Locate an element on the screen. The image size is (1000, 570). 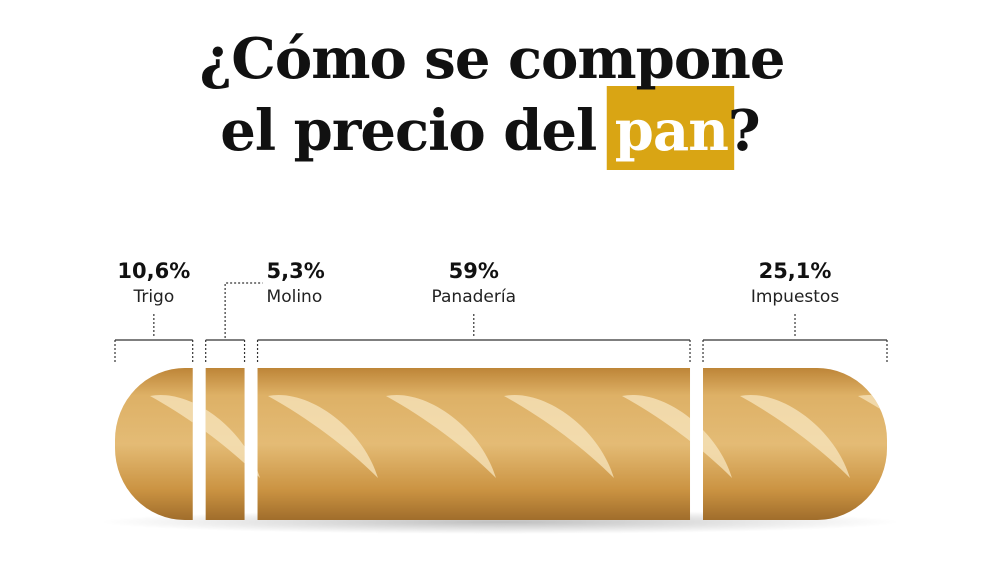
bread-segment is located at coordinates (795, 444).